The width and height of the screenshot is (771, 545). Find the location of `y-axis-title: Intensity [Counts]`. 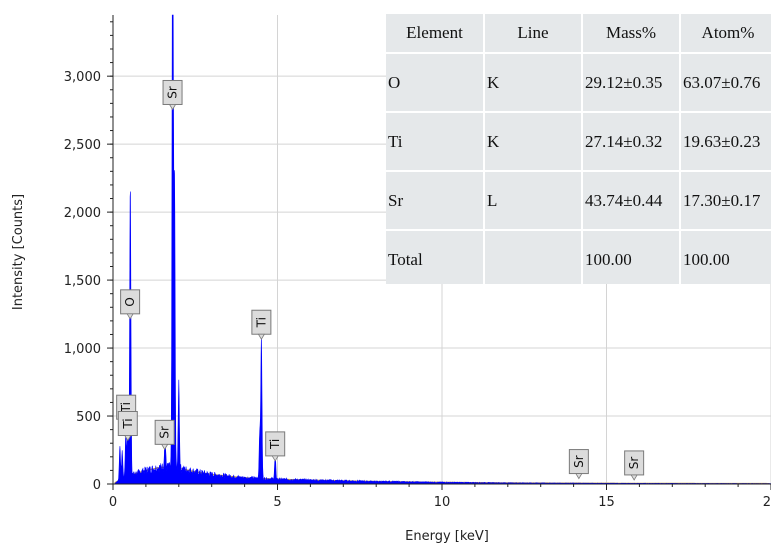

y-axis-title: Intensity [Counts] is located at coordinates (18, 252).